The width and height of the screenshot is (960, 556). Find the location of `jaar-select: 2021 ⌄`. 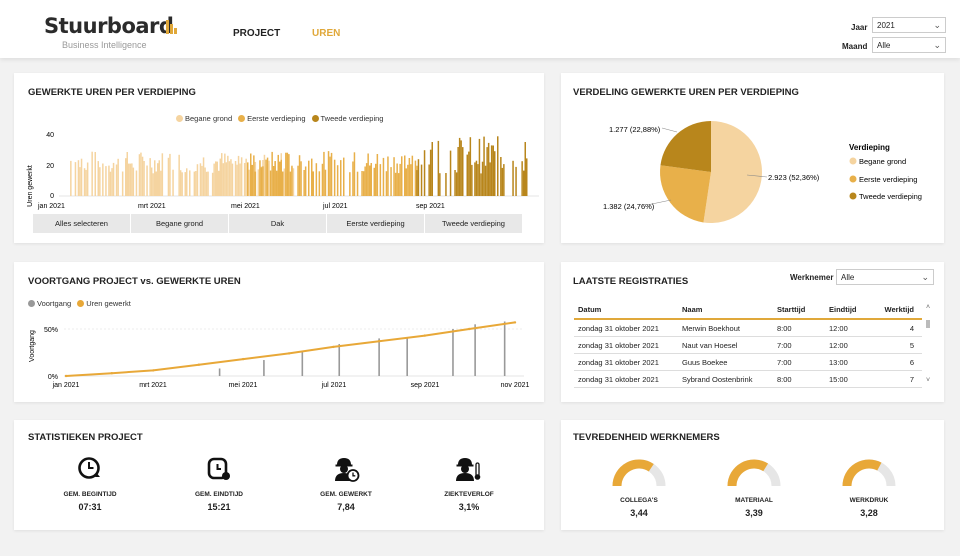

jaar-select: 2021 ⌄ is located at coordinates (909, 25).